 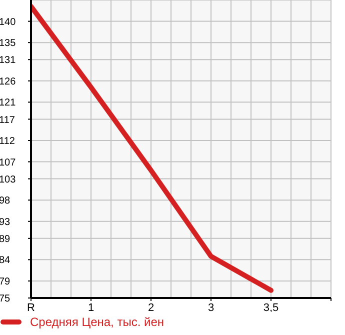 I want to click on y-tick-label: 135, so click(x=8, y=44).